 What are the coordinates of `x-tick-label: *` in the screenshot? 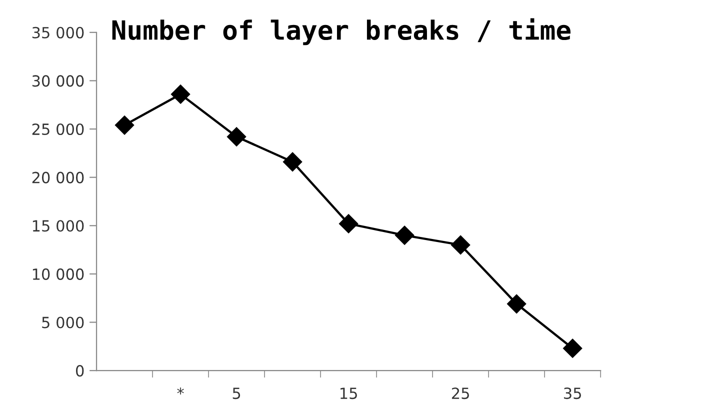 It's located at (180, 391).